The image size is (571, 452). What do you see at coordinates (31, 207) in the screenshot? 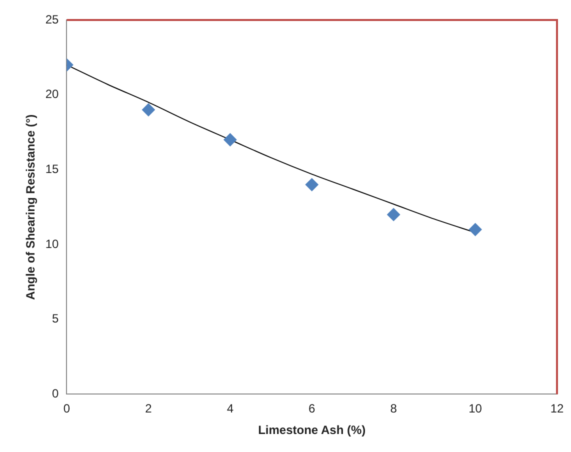
I see `y-axis-title: Angle of Shearing Resistance (°)` at bounding box center [31, 207].